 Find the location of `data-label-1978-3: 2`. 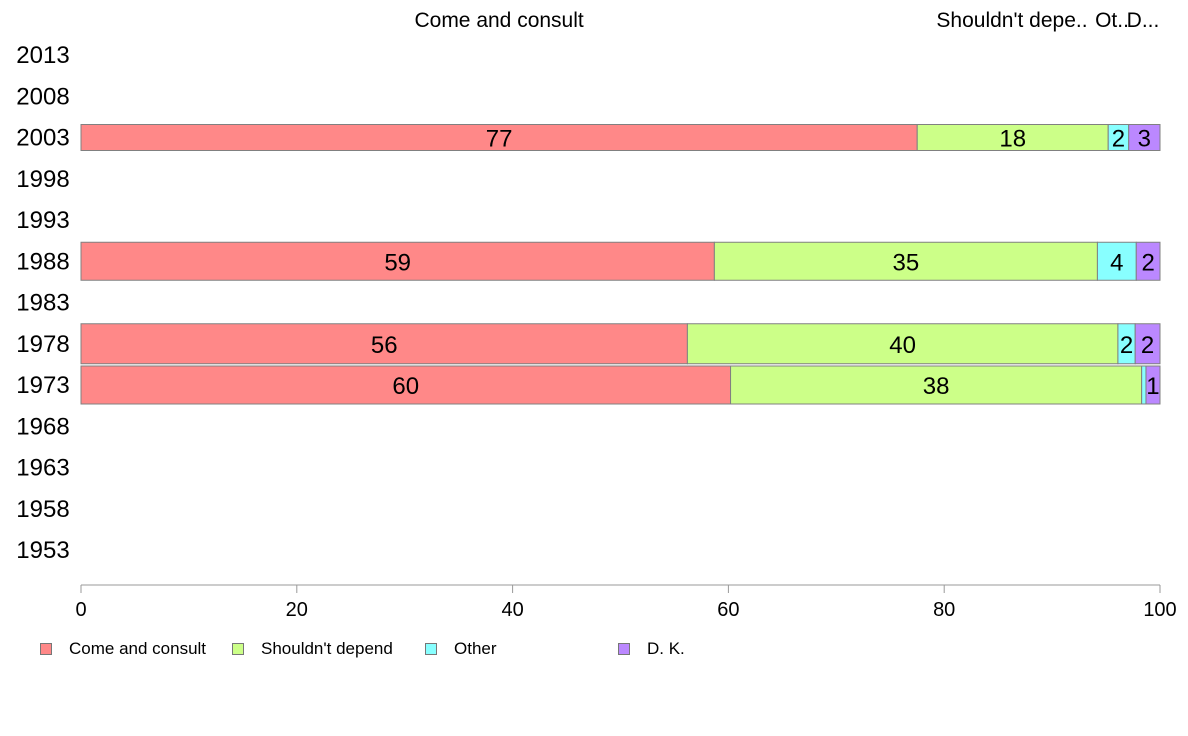

data-label-1978-3: 2 is located at coordinates (1147, 345).